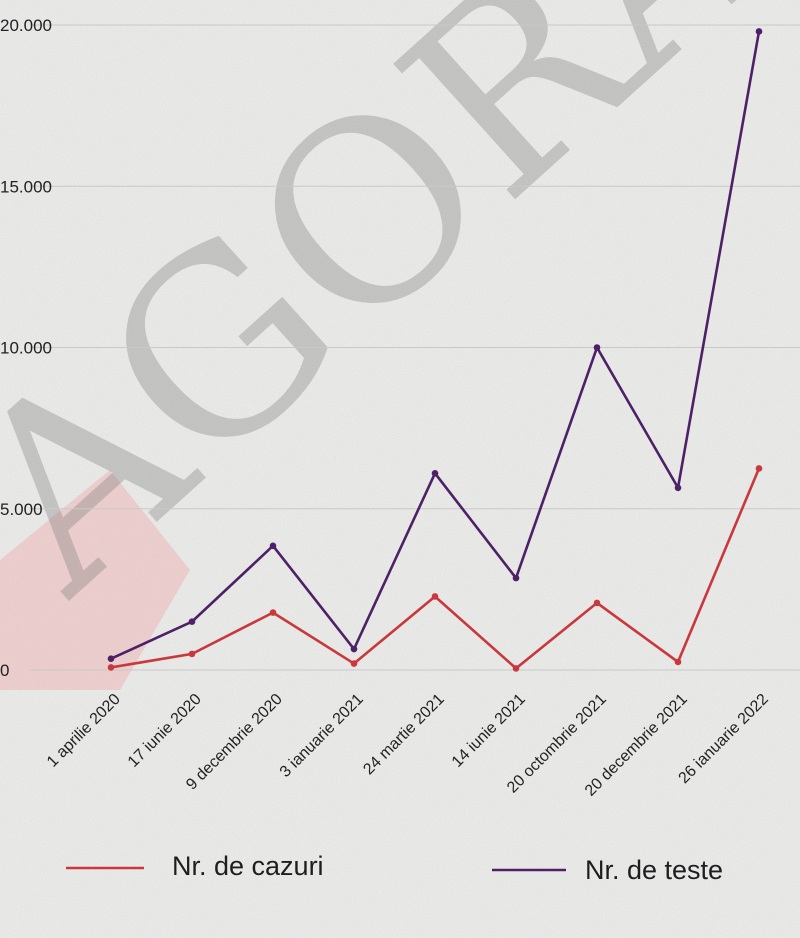  I want to click on y-tick-label: 20.000, so click(26, 25).